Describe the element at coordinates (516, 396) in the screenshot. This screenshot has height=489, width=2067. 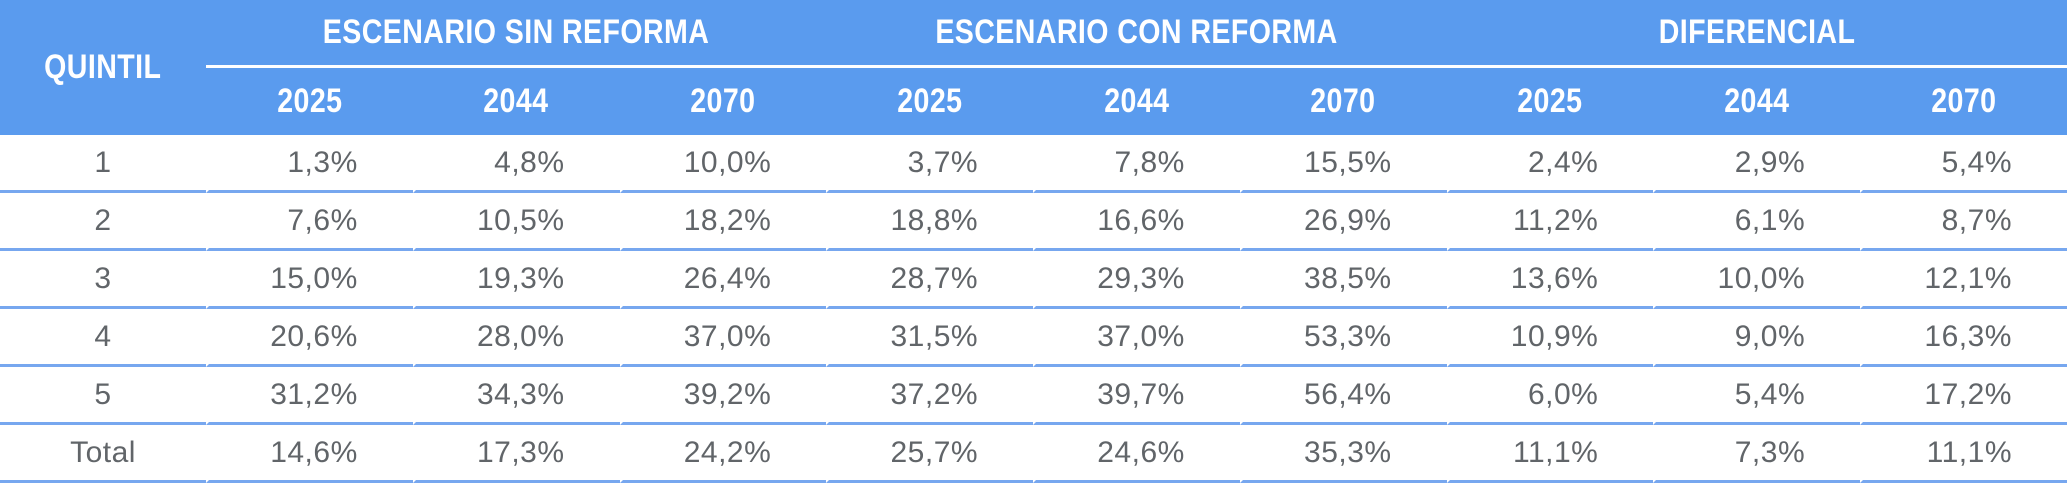
I see `table-cell: 34,3%` at that location.